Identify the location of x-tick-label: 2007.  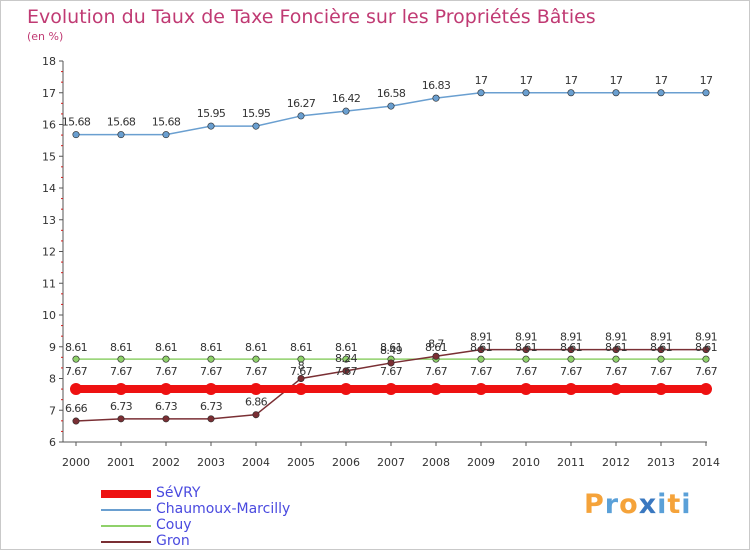
(391, 462).